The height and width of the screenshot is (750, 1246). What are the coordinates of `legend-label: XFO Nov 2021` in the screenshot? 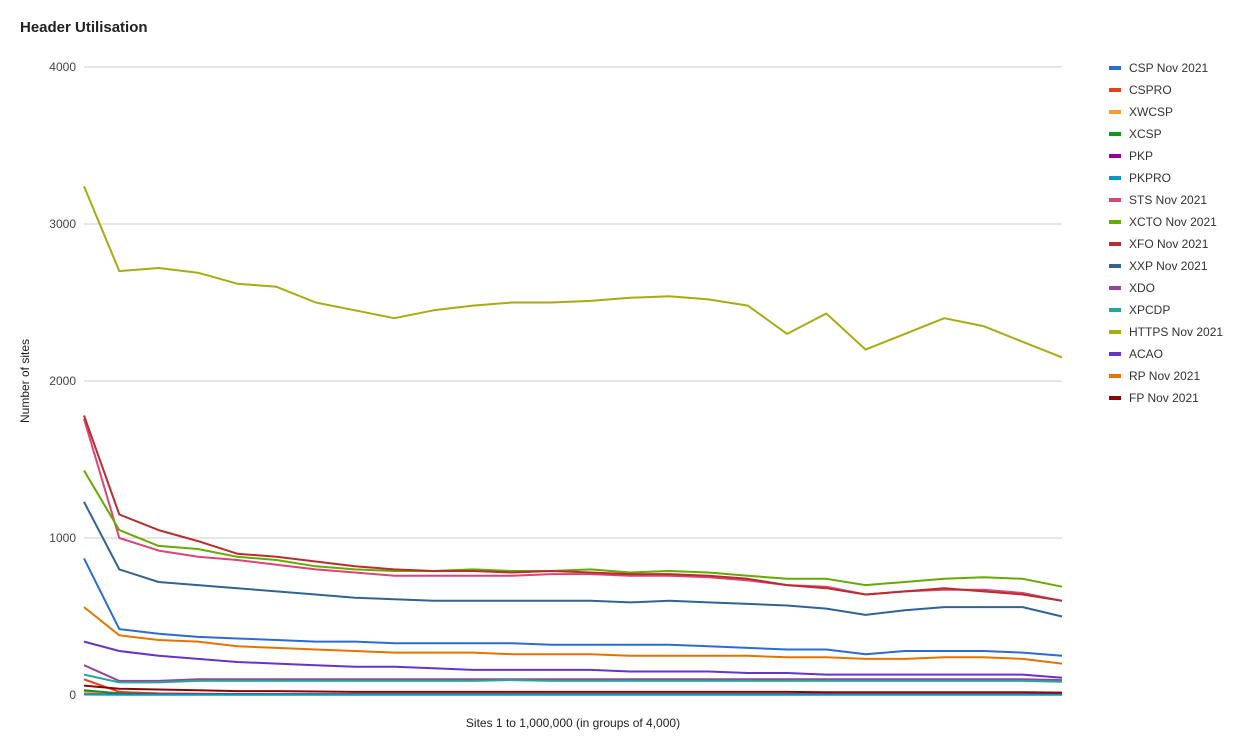 It's located at (1169, 244).